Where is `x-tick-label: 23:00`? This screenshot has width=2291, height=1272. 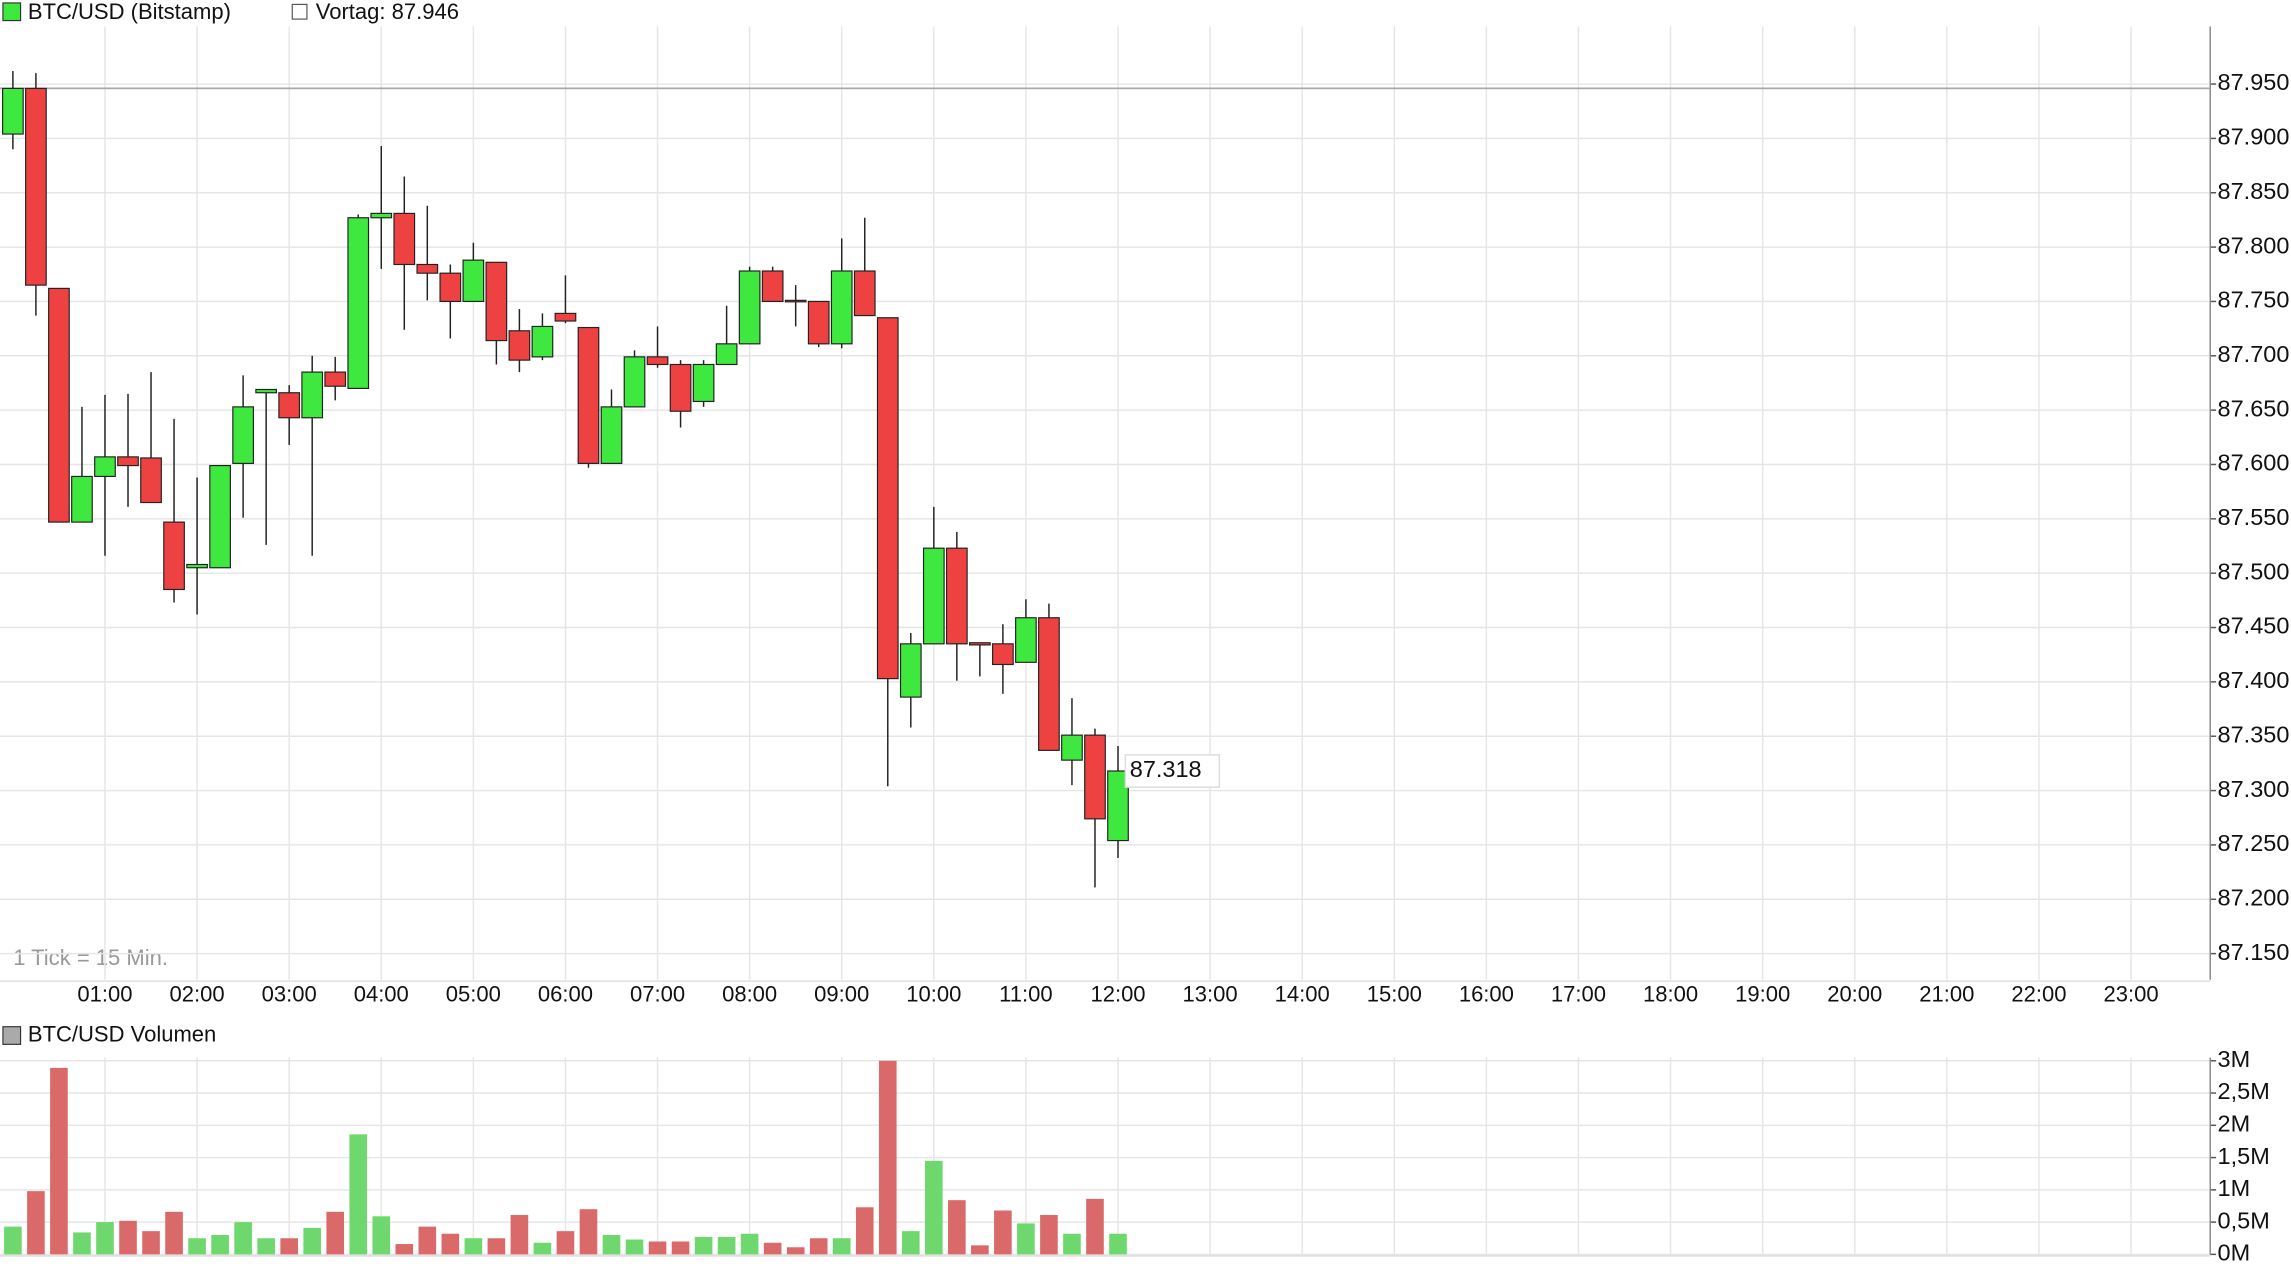
x-tick-label: 23:00 is located at coordinates (2130, 994).